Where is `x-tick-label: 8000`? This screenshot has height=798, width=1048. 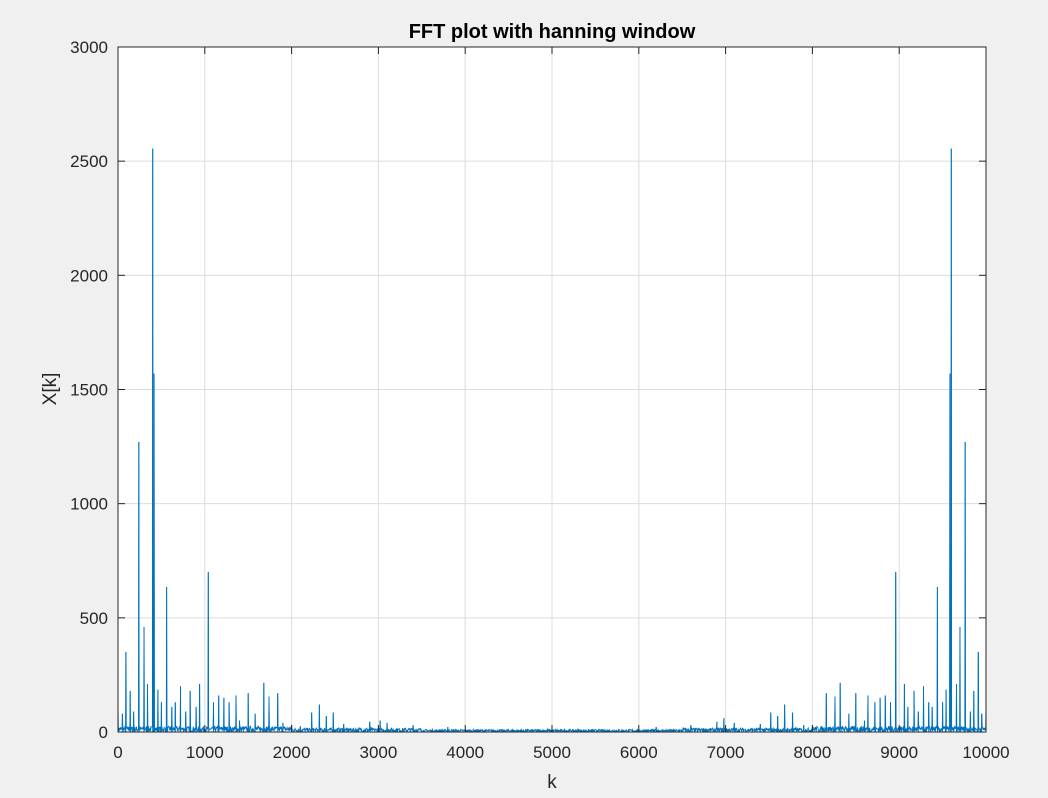 x-tick-label: 8000 is located at coordinates (812, 752).